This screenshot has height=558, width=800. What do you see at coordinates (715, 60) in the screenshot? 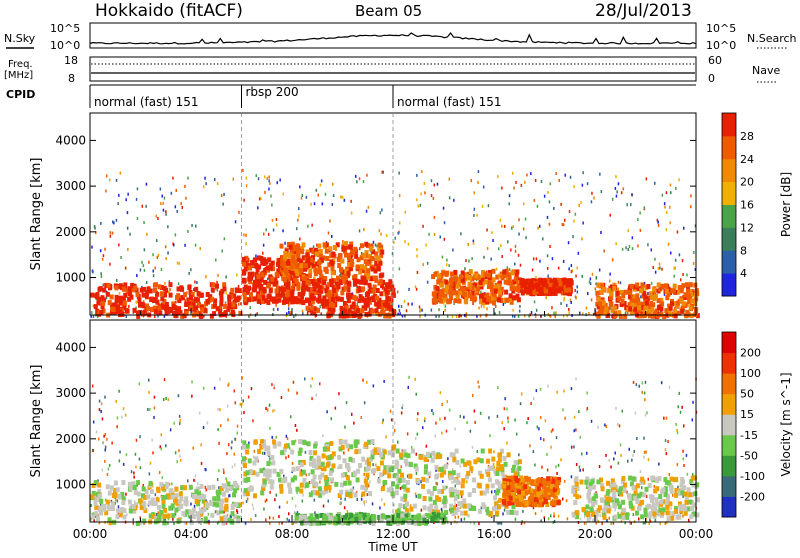
I see `freq-right-tick-top: 60` at bounding box center [715, 60].